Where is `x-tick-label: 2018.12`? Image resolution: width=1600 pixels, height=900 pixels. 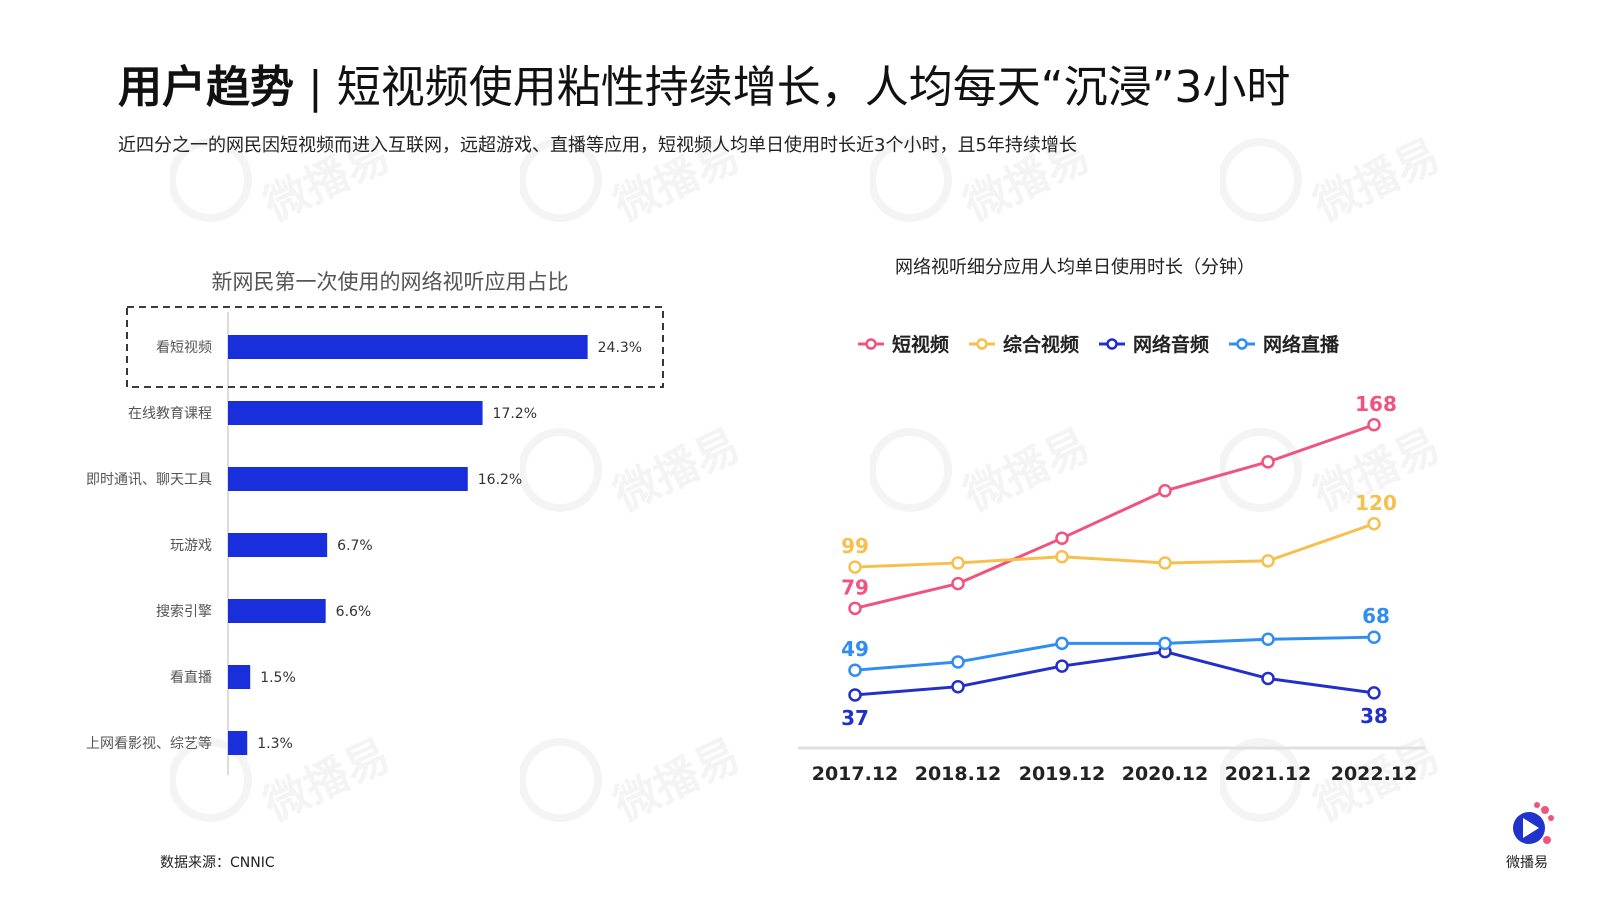
x-tick-label: 2018.12 is located at coordinates (958, 774).